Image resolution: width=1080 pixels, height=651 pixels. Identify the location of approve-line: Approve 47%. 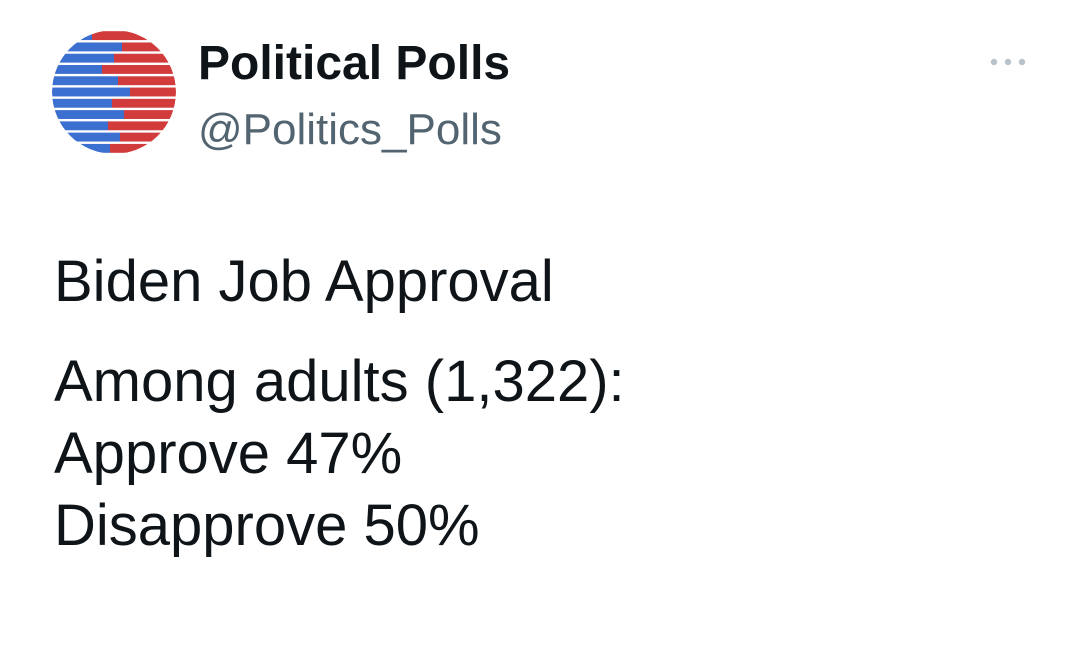
(228, 453).